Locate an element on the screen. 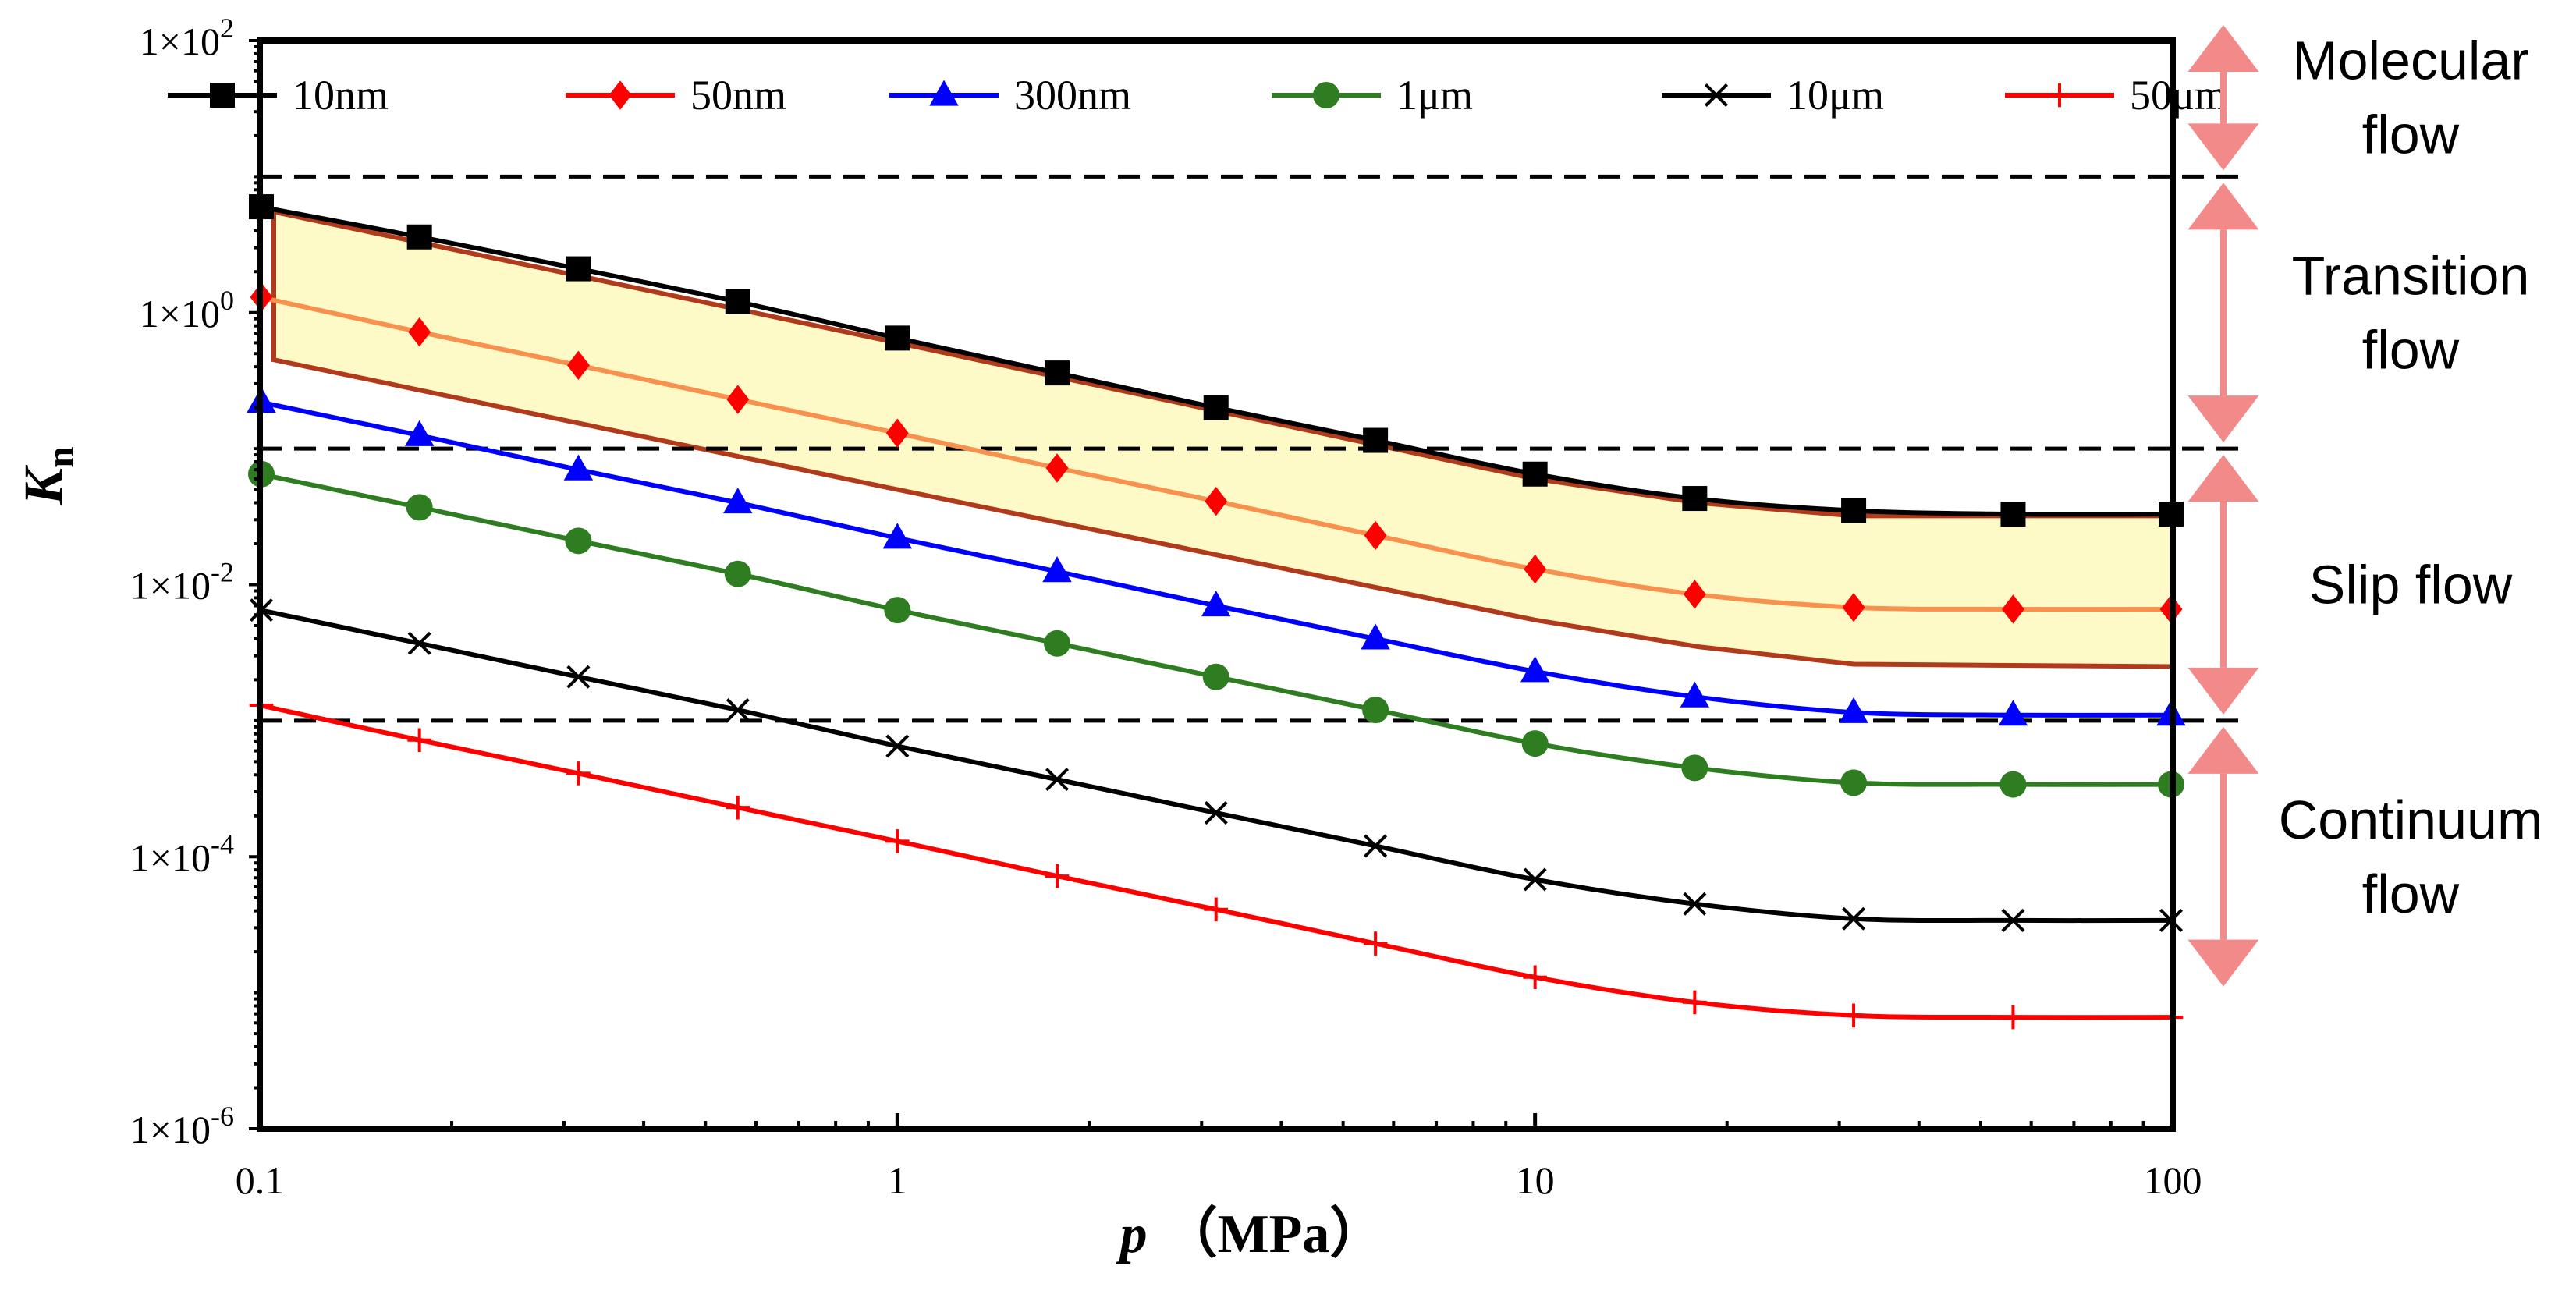 The image size is (2576, 1291). y-tick-exponent: -4 is located at coordinates (222, 844).